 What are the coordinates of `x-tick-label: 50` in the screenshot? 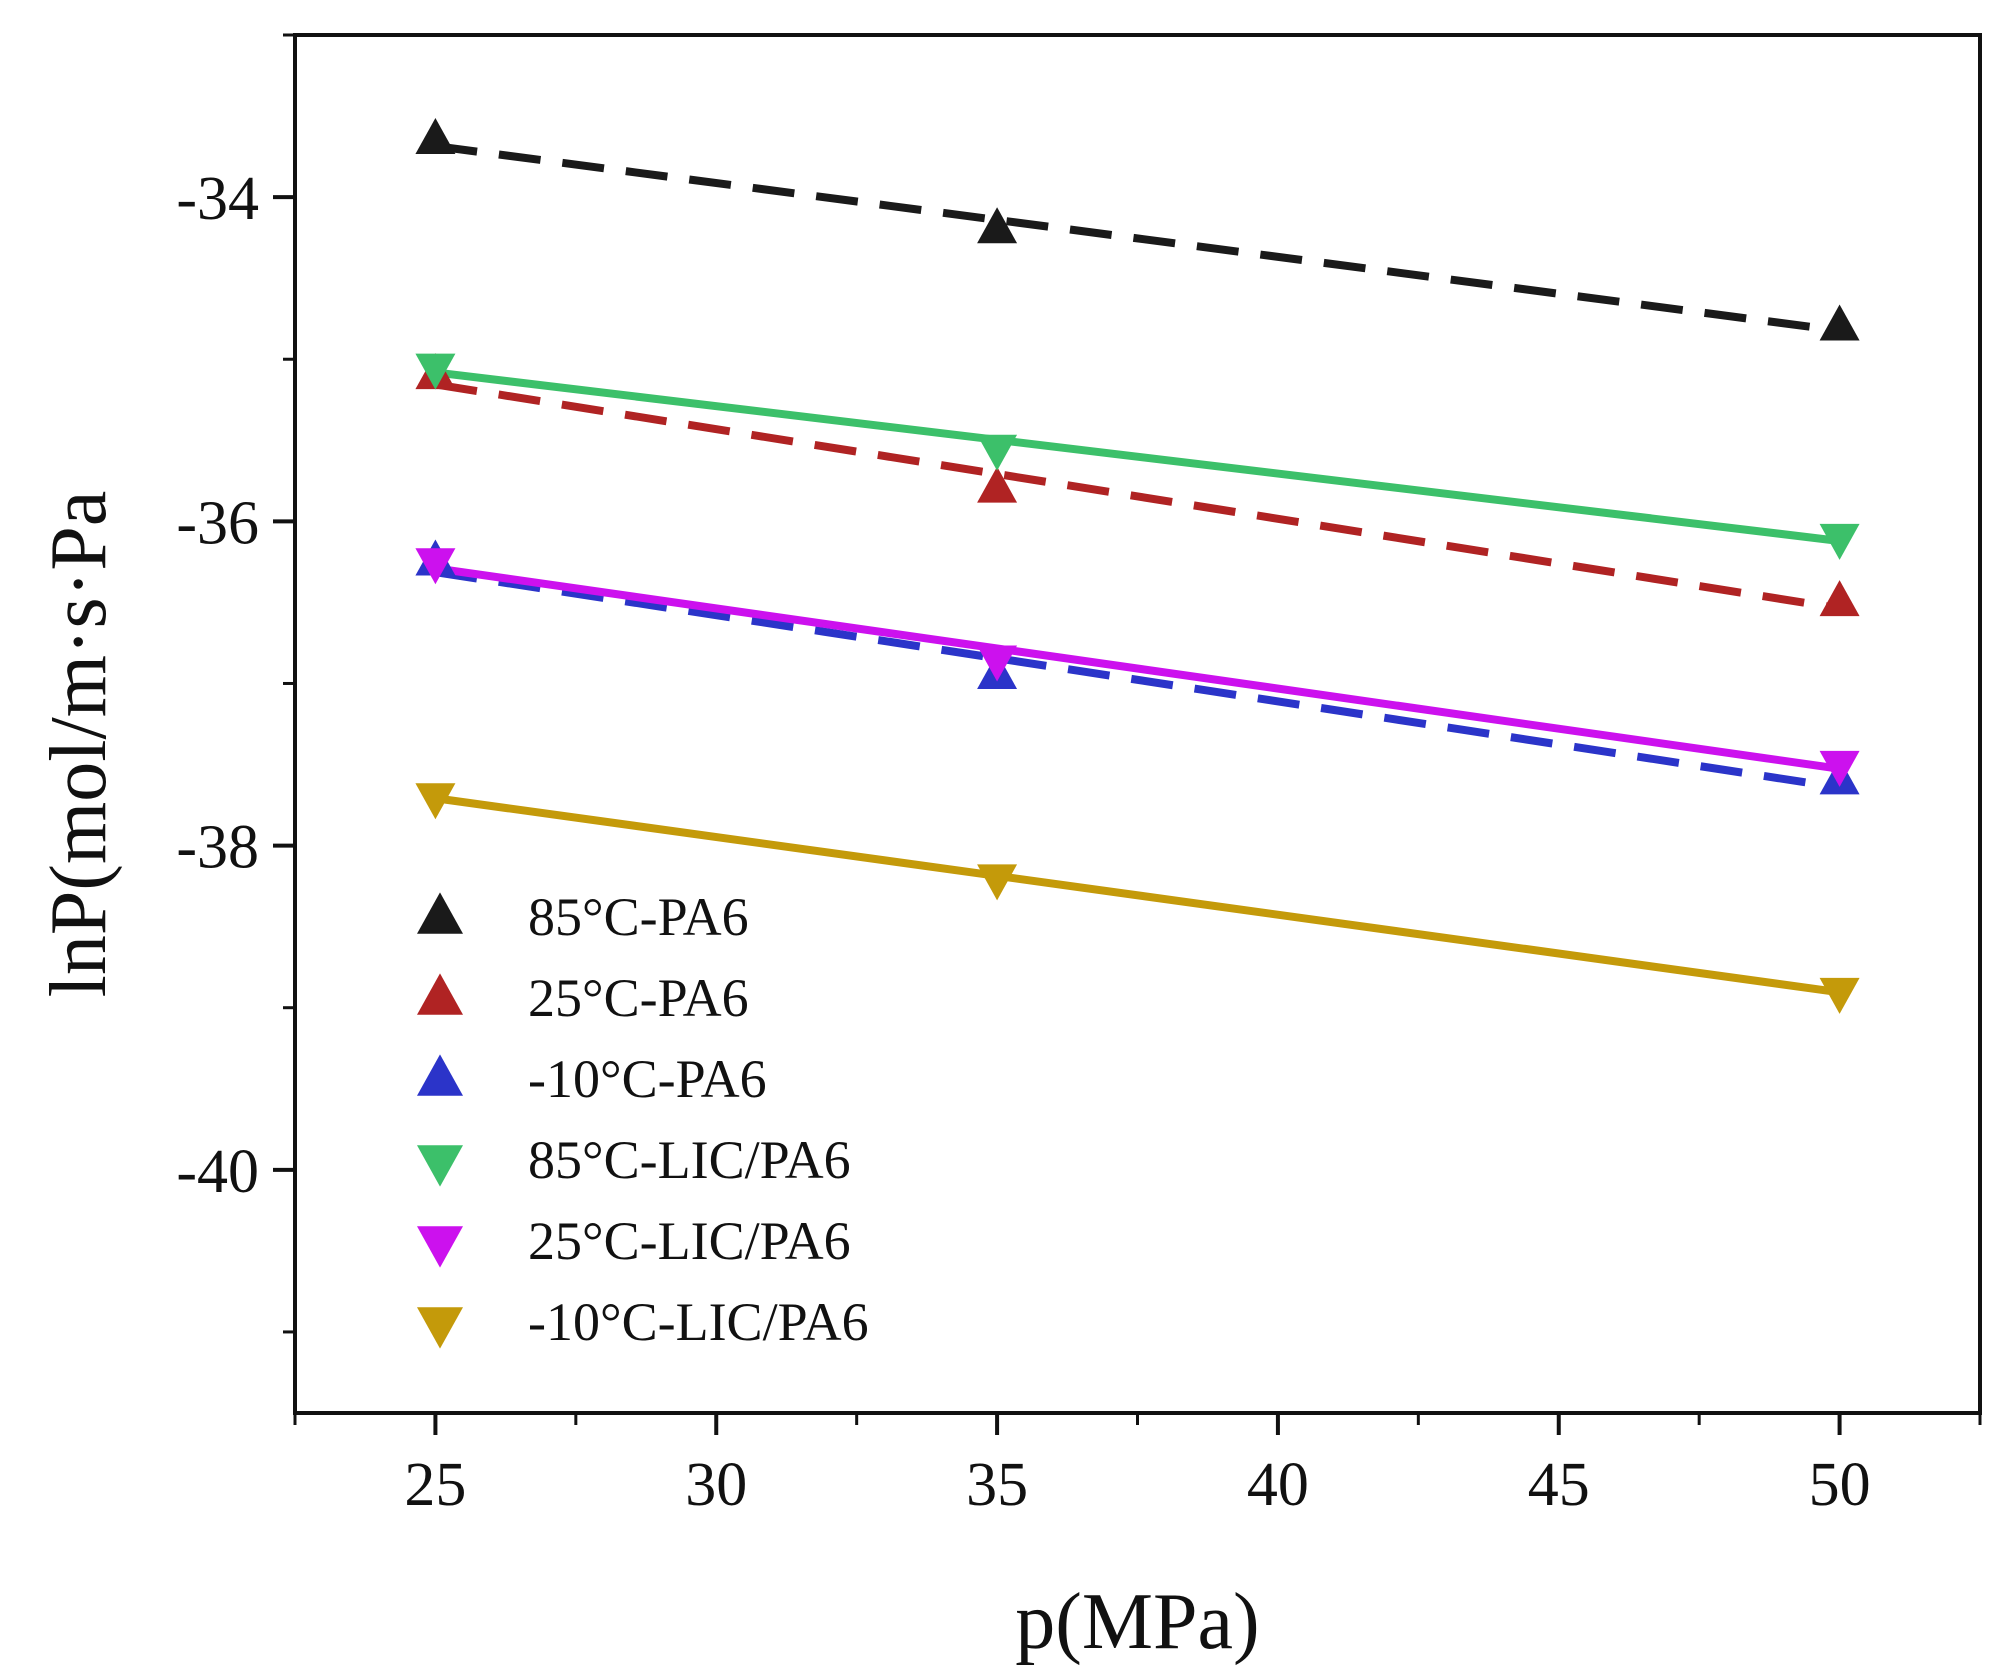 It's located at (1840, 1485).